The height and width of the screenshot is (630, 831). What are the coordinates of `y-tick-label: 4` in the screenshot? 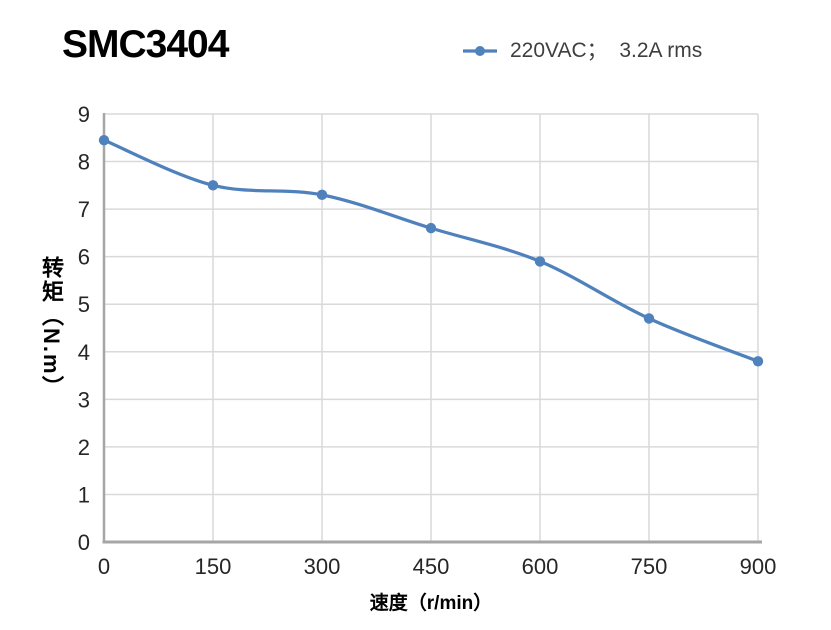 It's located at (84, 352).